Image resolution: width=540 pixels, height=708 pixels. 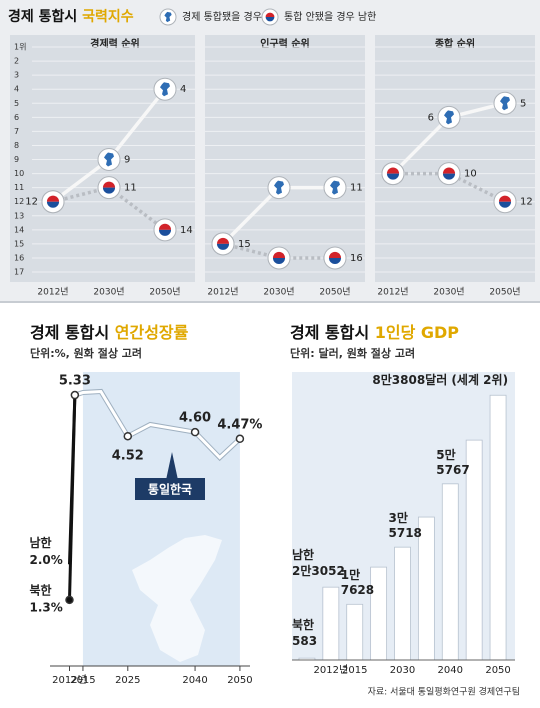 I want to click on y-tick-label: 7, so click(x=16, y=131).